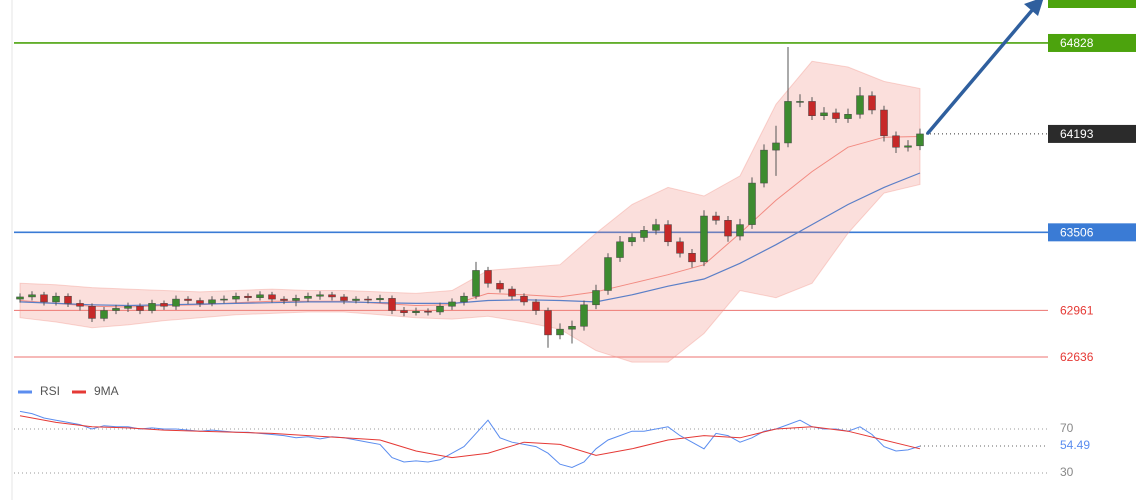 This screenshot has height=500, width=1140. Describe the element at coordinates (1077, 233) in the screenshot. I see `level-label: 63506` at that location.